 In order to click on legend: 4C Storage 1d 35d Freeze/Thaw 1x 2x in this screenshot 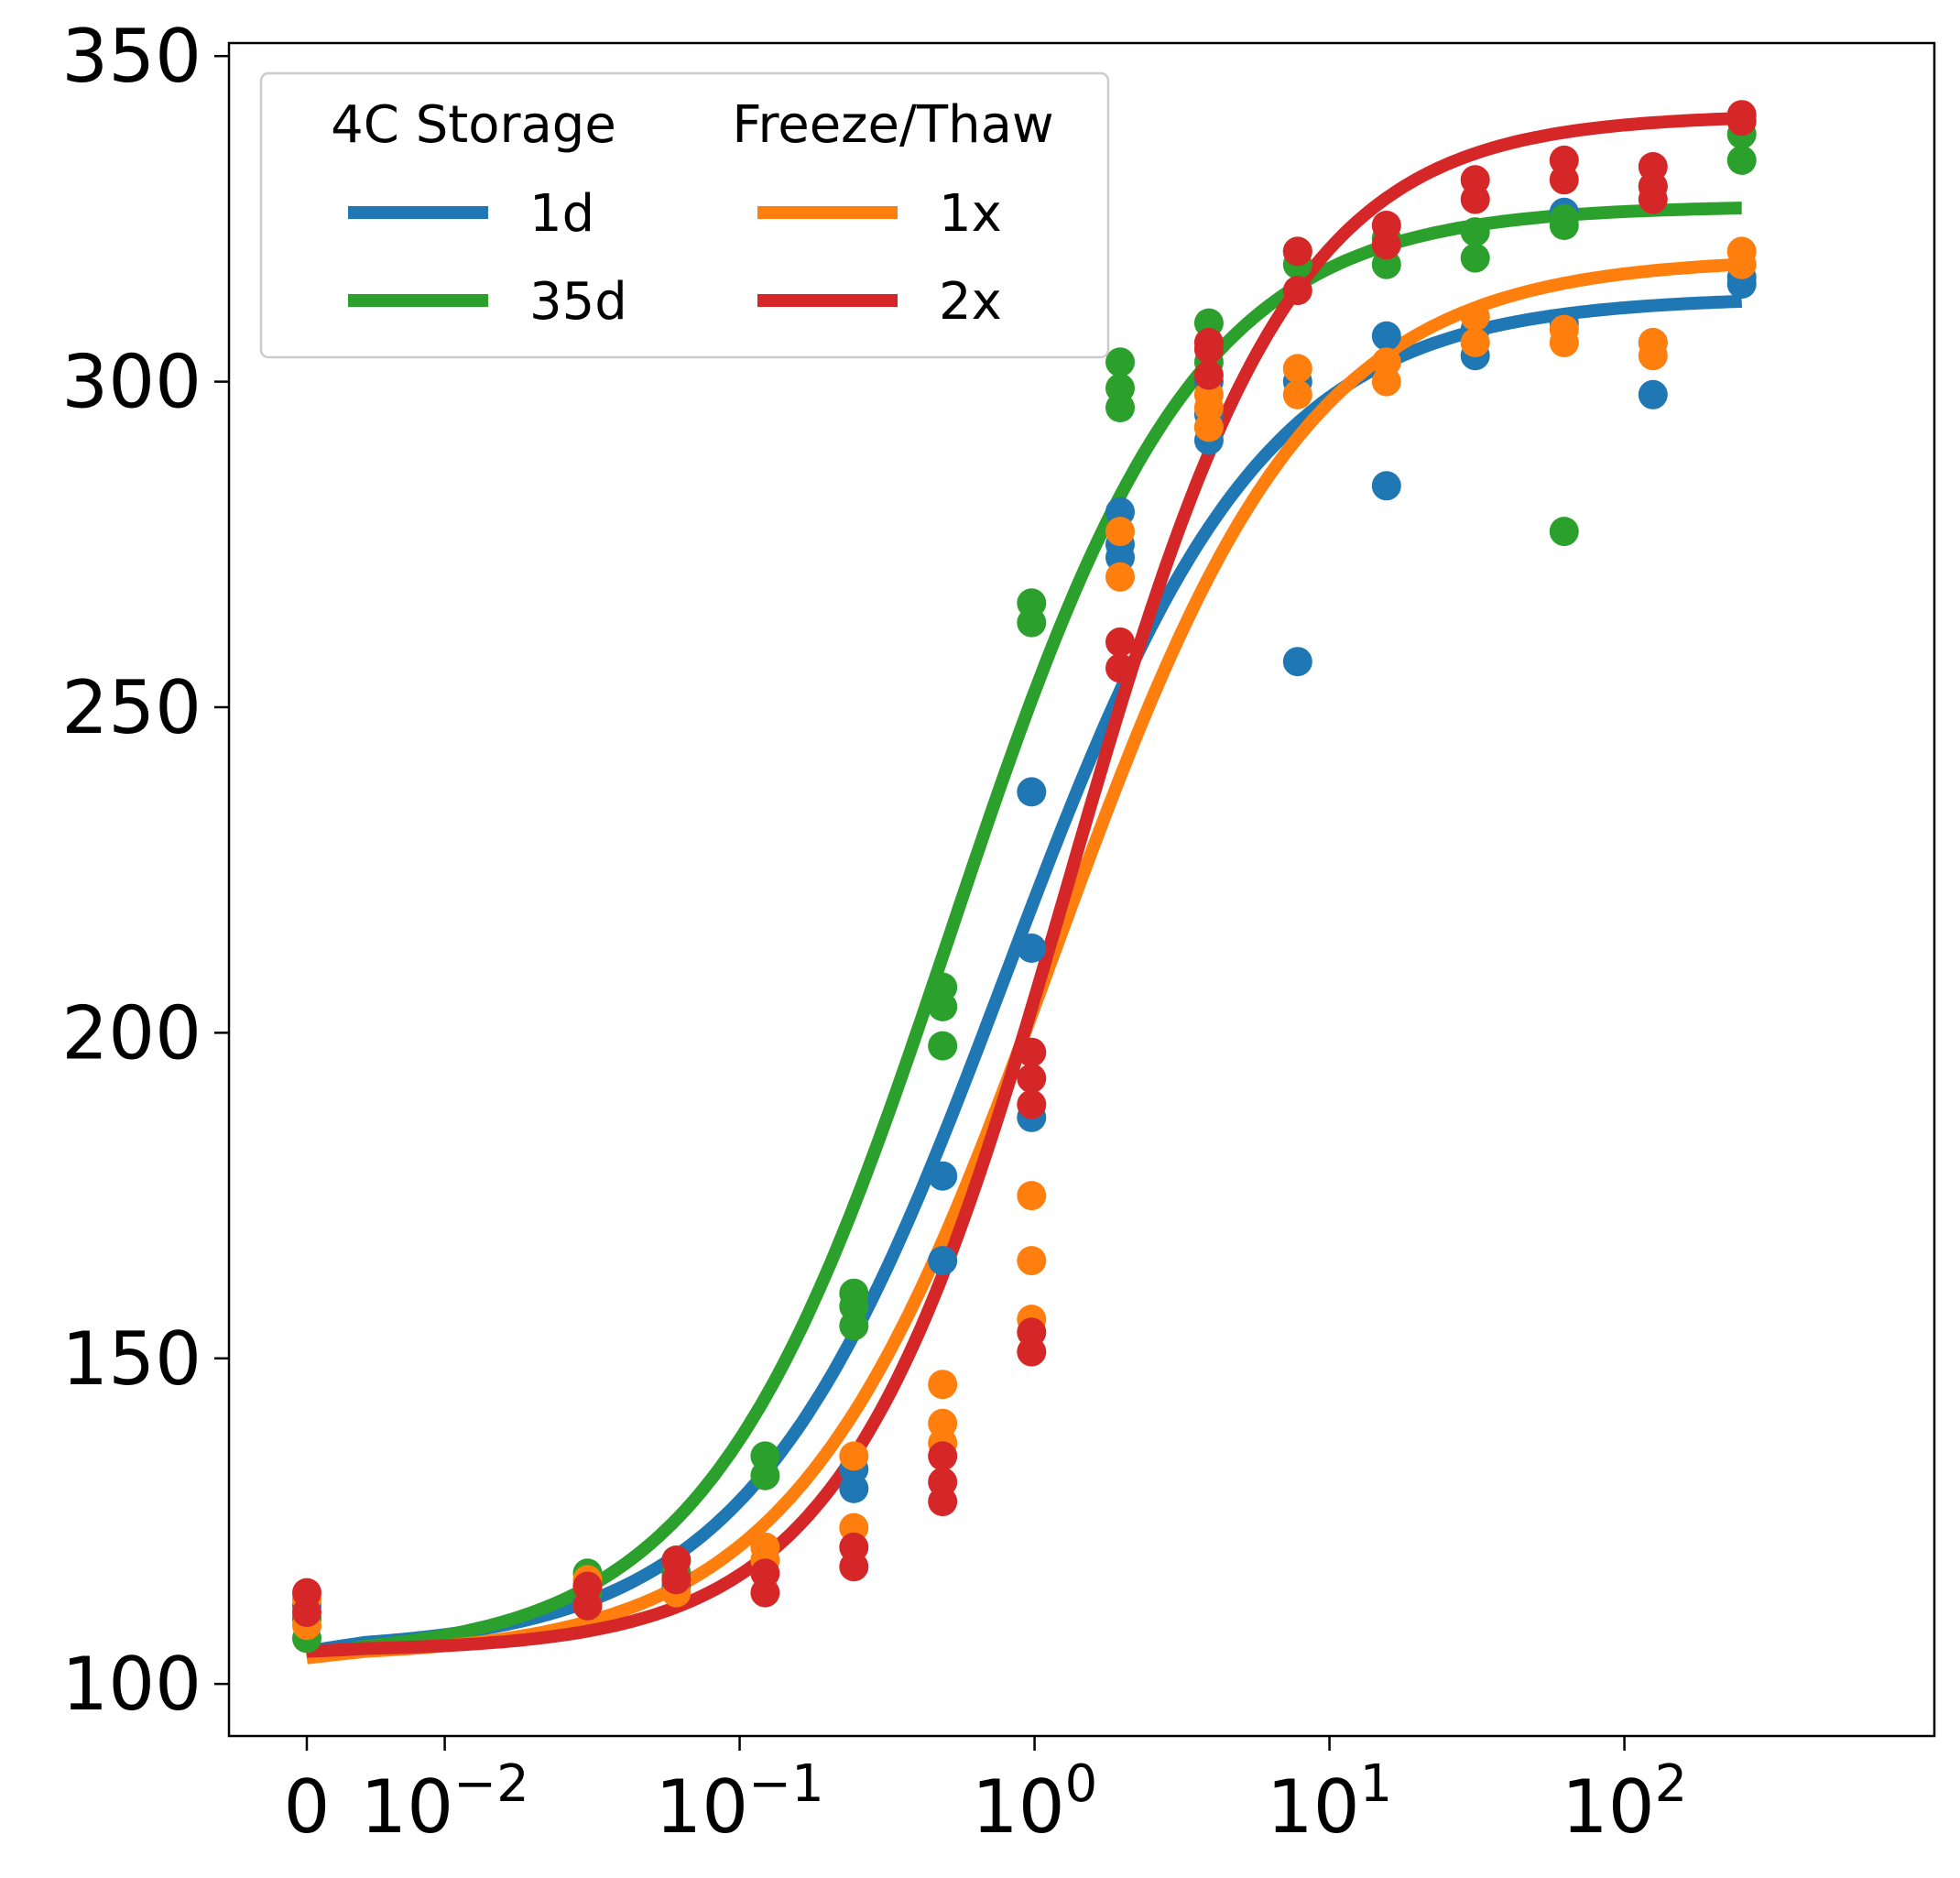, I will do `click(684, 215)`.